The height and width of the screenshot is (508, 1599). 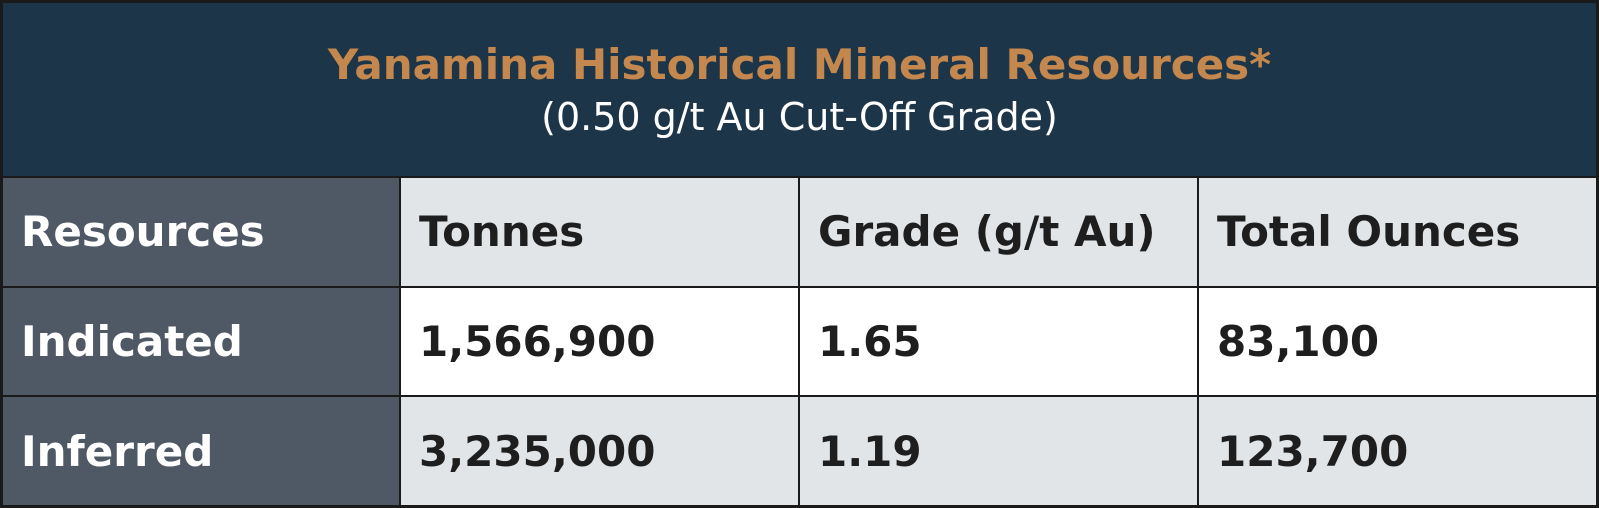 What do you see at coordinates (1397, 341) in the screenshot?
I see `table-cell: 83,100` at bounding box center [1397, 341].